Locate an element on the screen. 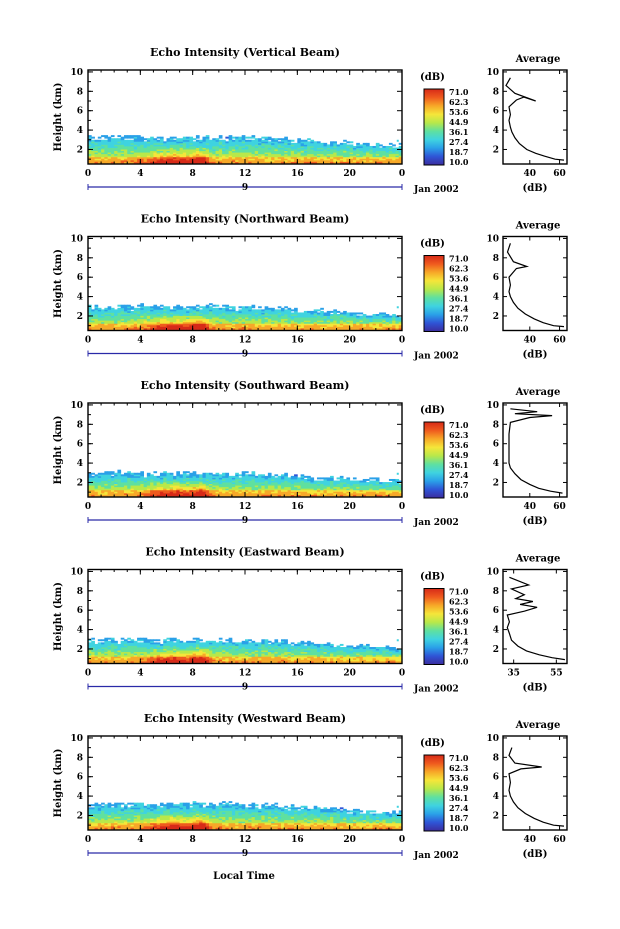  colorbar-tick-label: 71.0 is located at coordinates (459, 259).